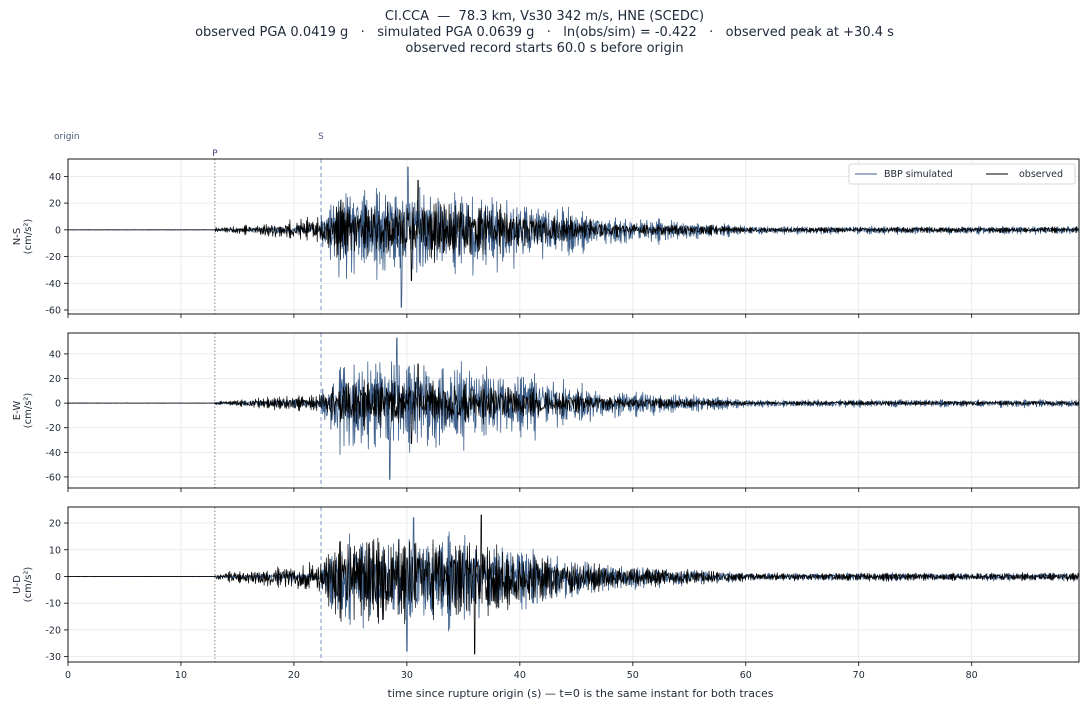 This screenshot has width=1089, height=710. Describe the element at coordinates (407, 675) in the screenshot. I see `x-tick-label: 30` at that location.